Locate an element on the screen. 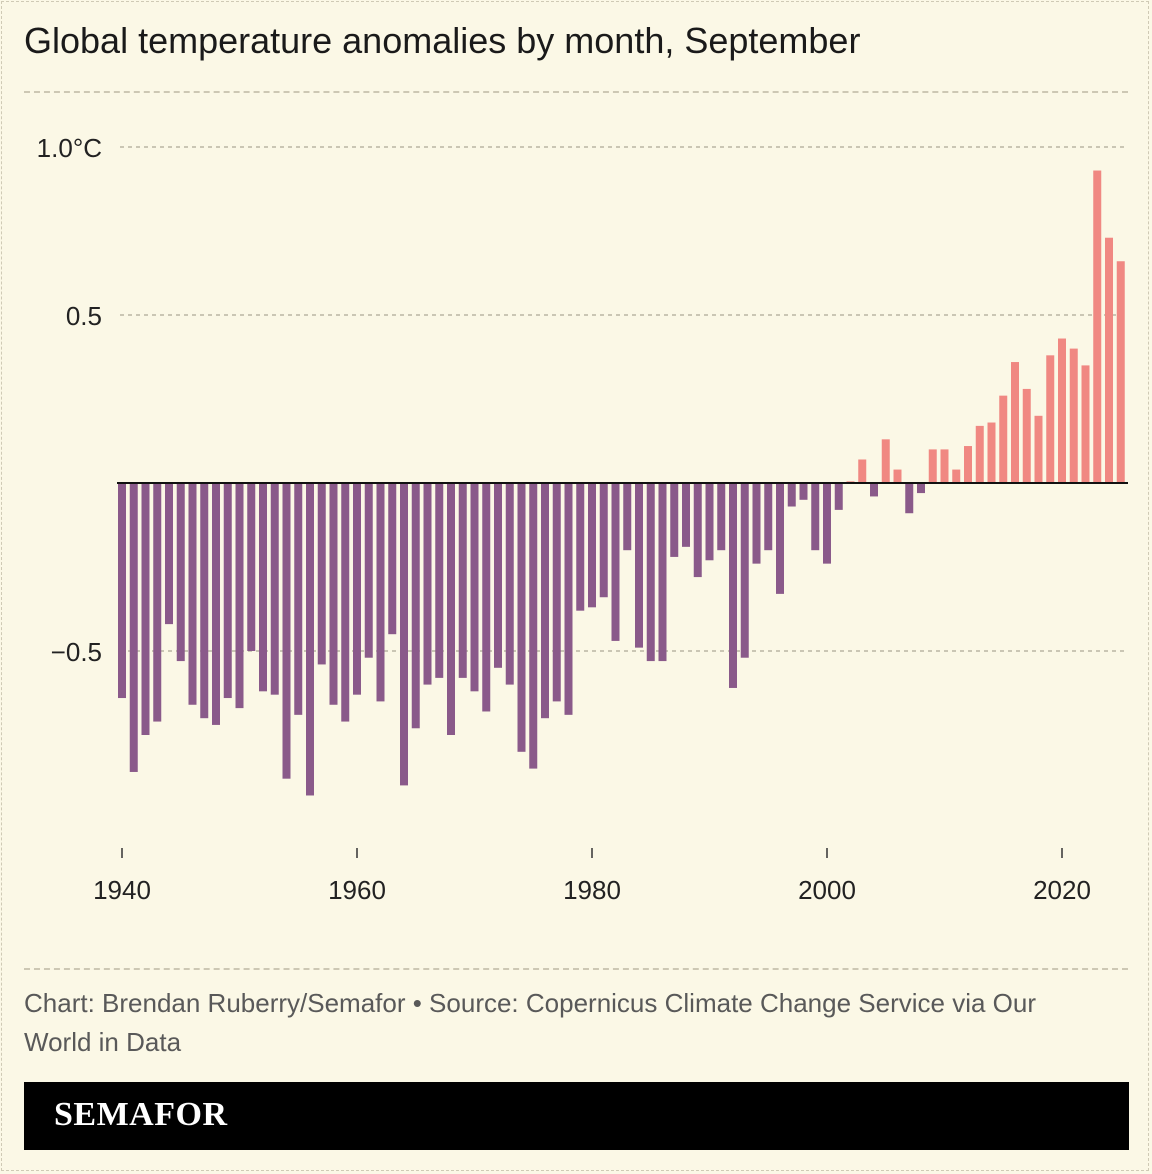 This screenshot has width=1152, height=1174. bar-1994 is located at coordinates (756, 523).